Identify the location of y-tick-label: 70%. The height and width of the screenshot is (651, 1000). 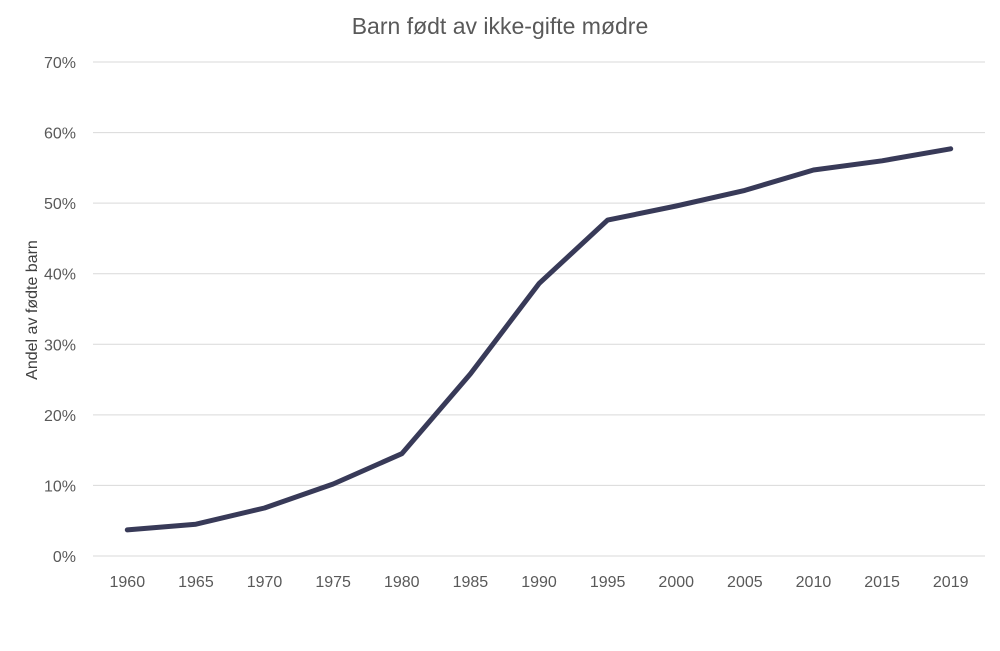
(60, 63).